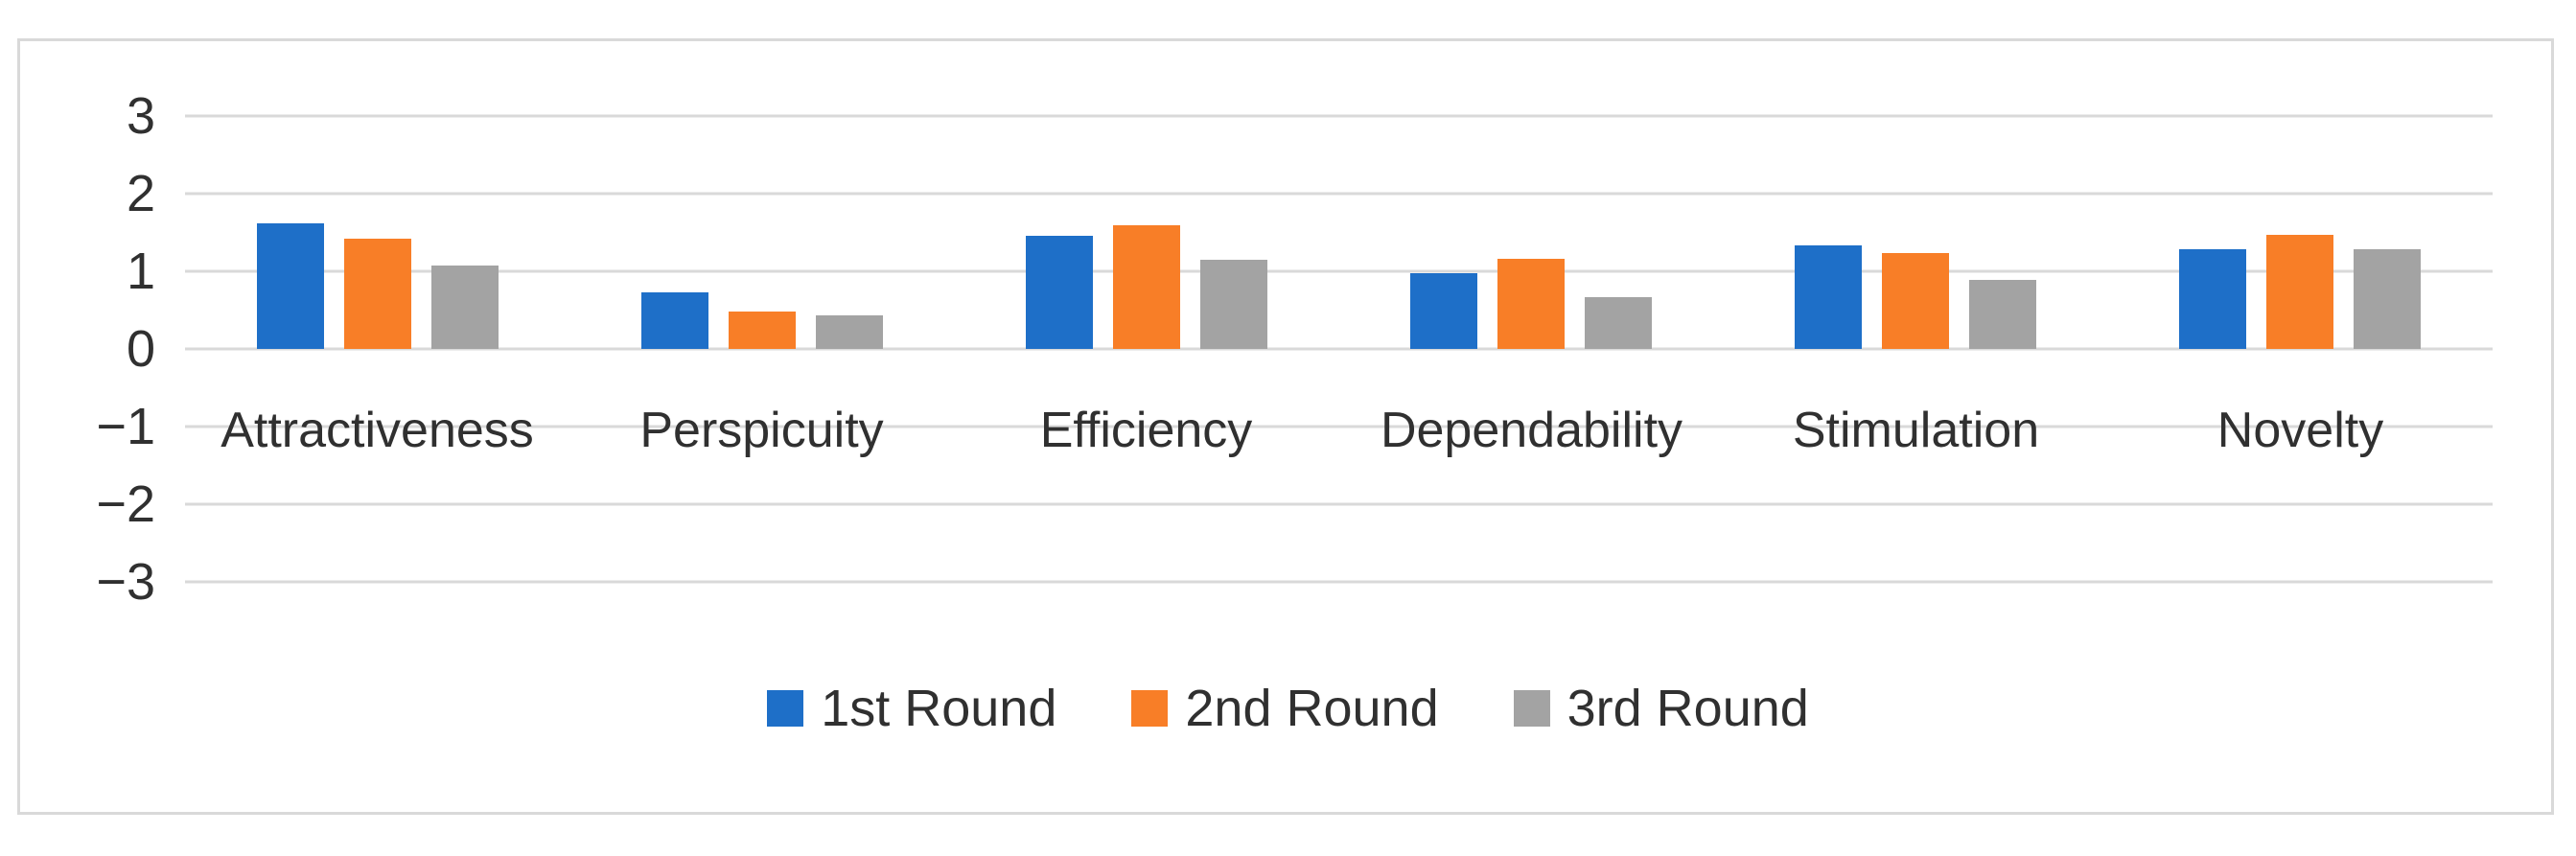 This screenshot has width=2576, height=856. Describe the element at coordinates (1916, 430) in the screenshot. I see `category-label-stimulation: Stimulation` at that location.